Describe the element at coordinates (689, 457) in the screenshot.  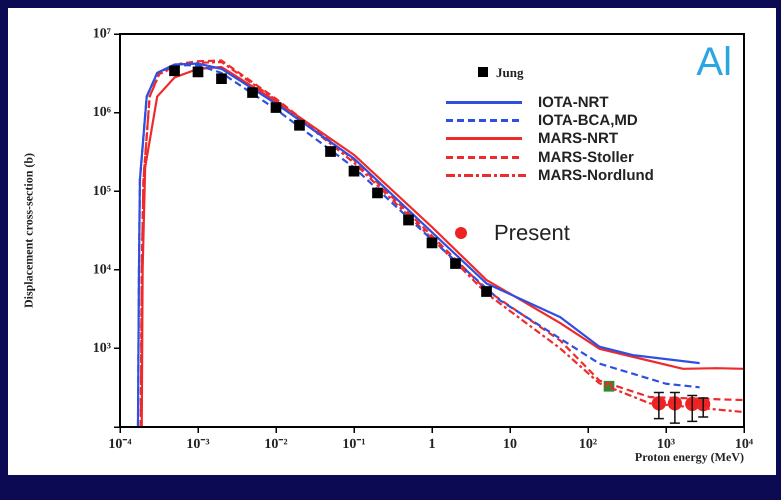
I see `x-axis-title: Proton energy (MeV)` at that location.